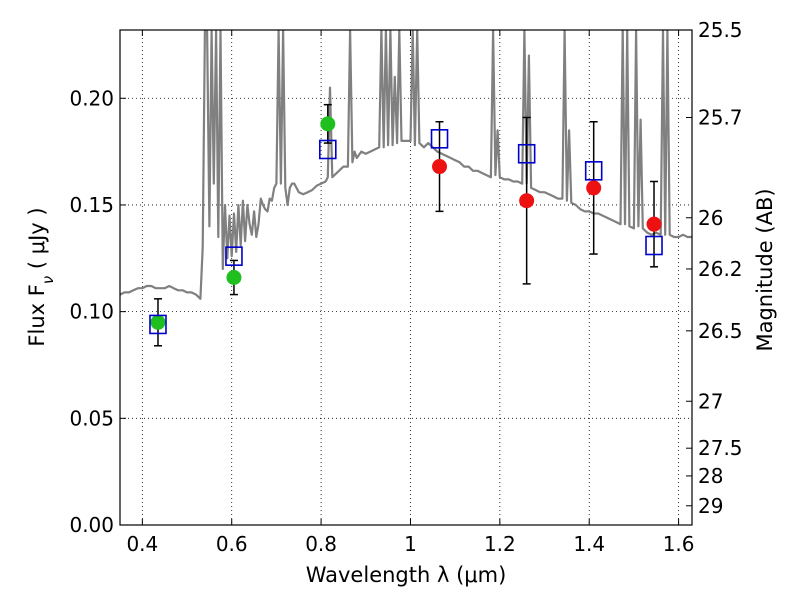  What do you see at coordinates (142, 544) in the screenshot?
I see `x-tick-label: 0.4` at bounding box center [142, 544].